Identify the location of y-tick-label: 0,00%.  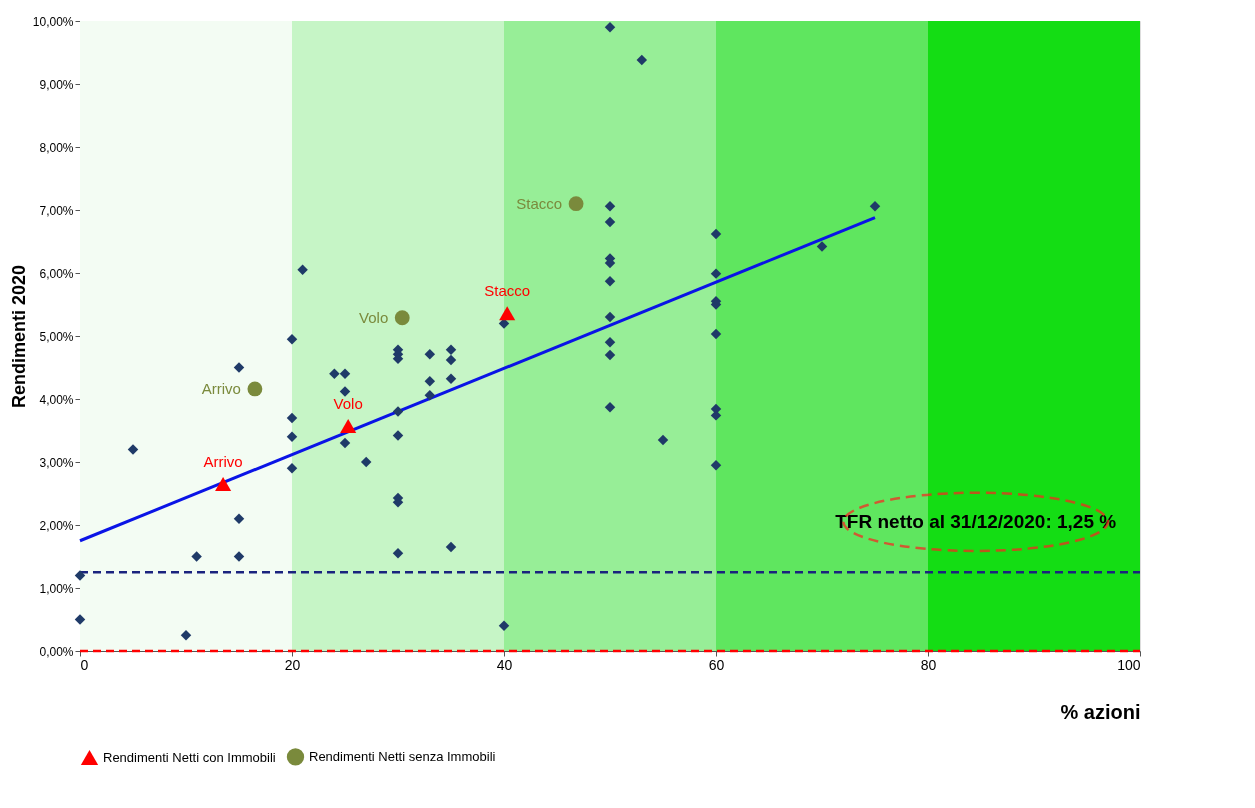
(56, 651).